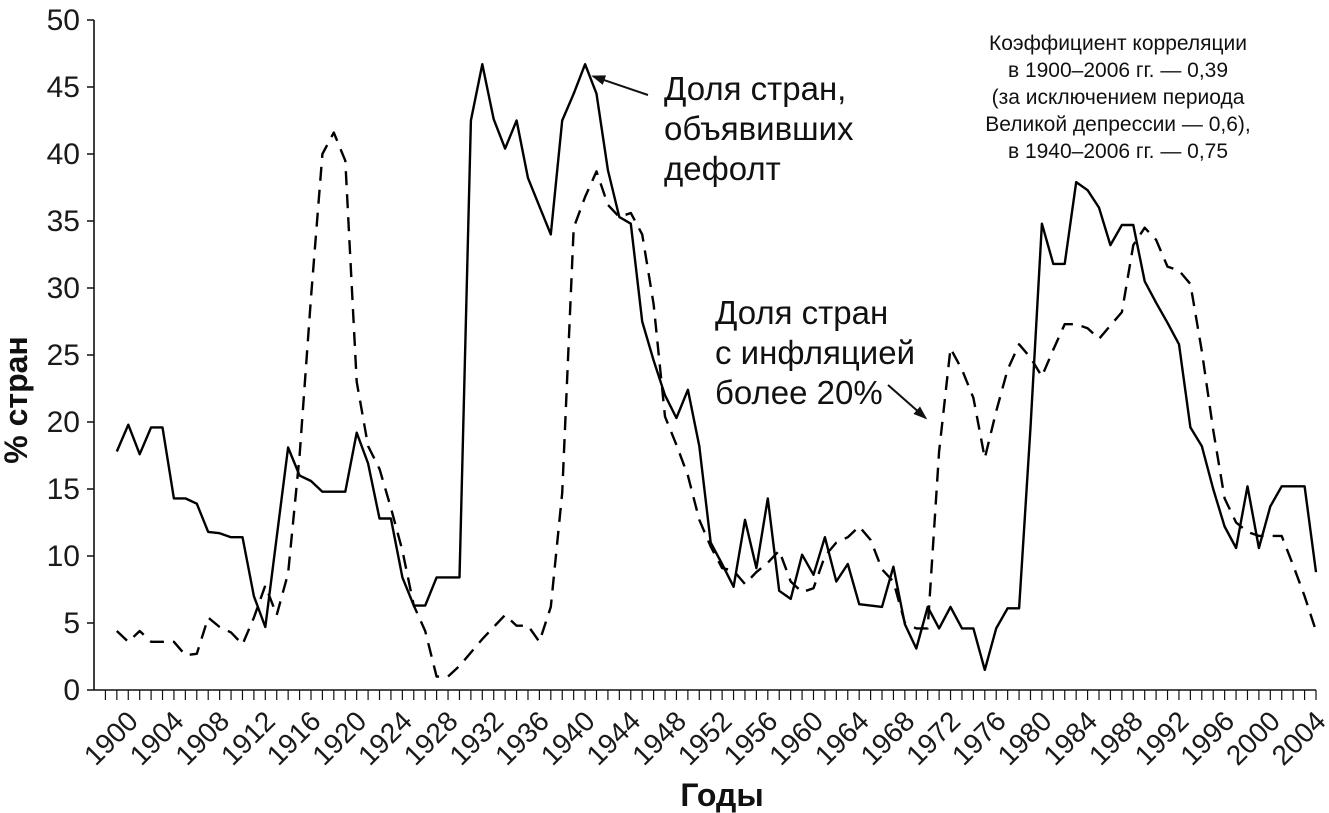 The width and height of the screenshot is (1329, 813). I want to click on y-tick-label: 50, so click(63, 20).